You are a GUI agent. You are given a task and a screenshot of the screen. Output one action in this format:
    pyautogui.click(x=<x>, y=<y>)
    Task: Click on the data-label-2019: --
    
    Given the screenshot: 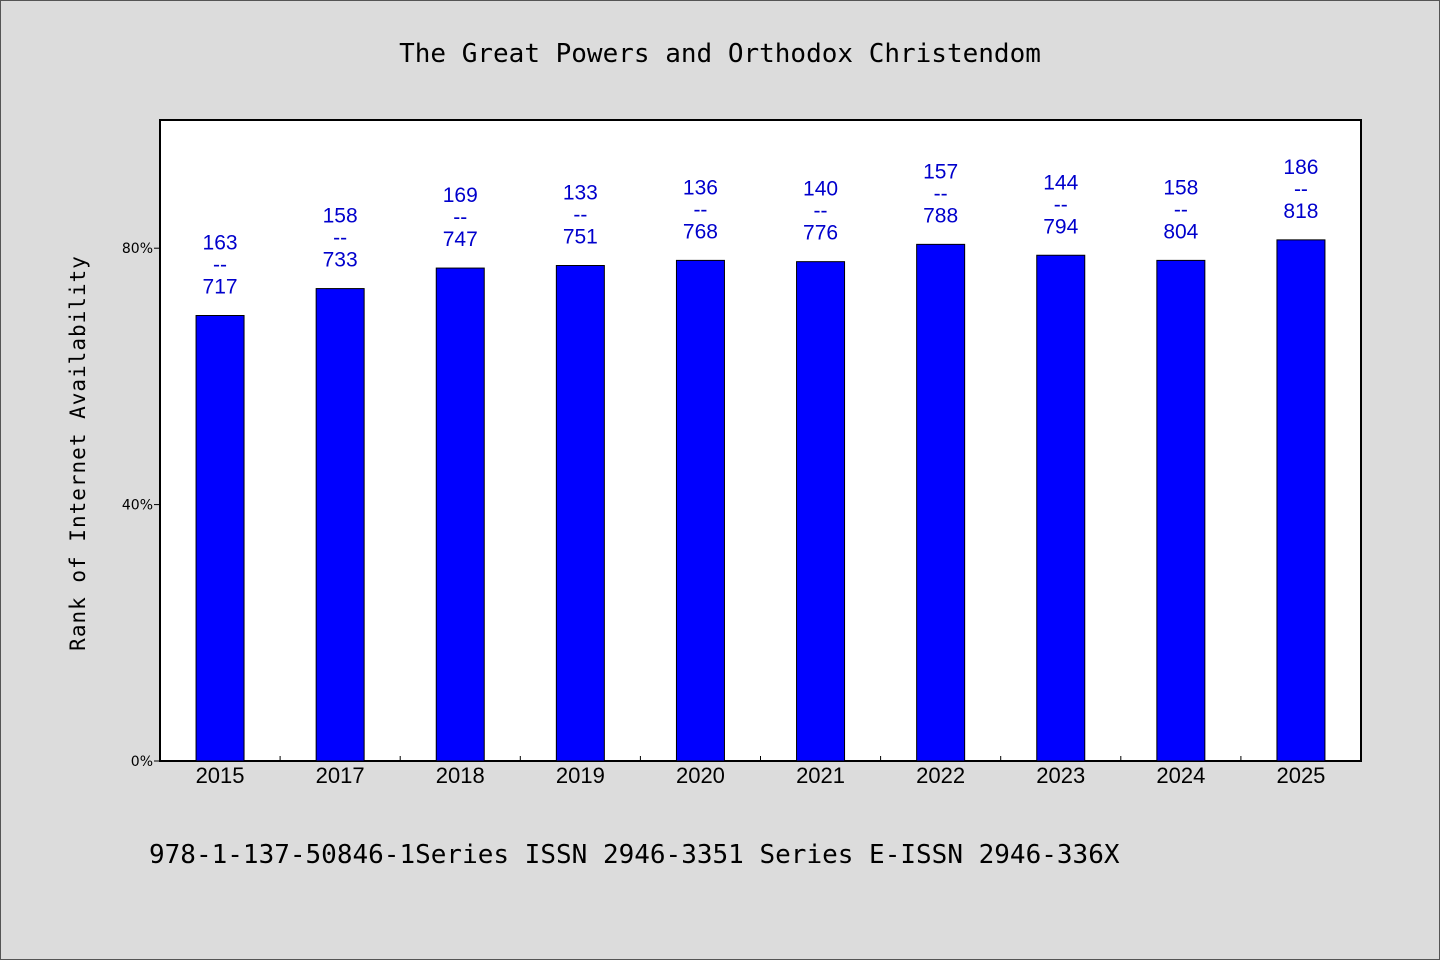 What is the action you would take?
    pyautogui.click(x=580, y=215)
    